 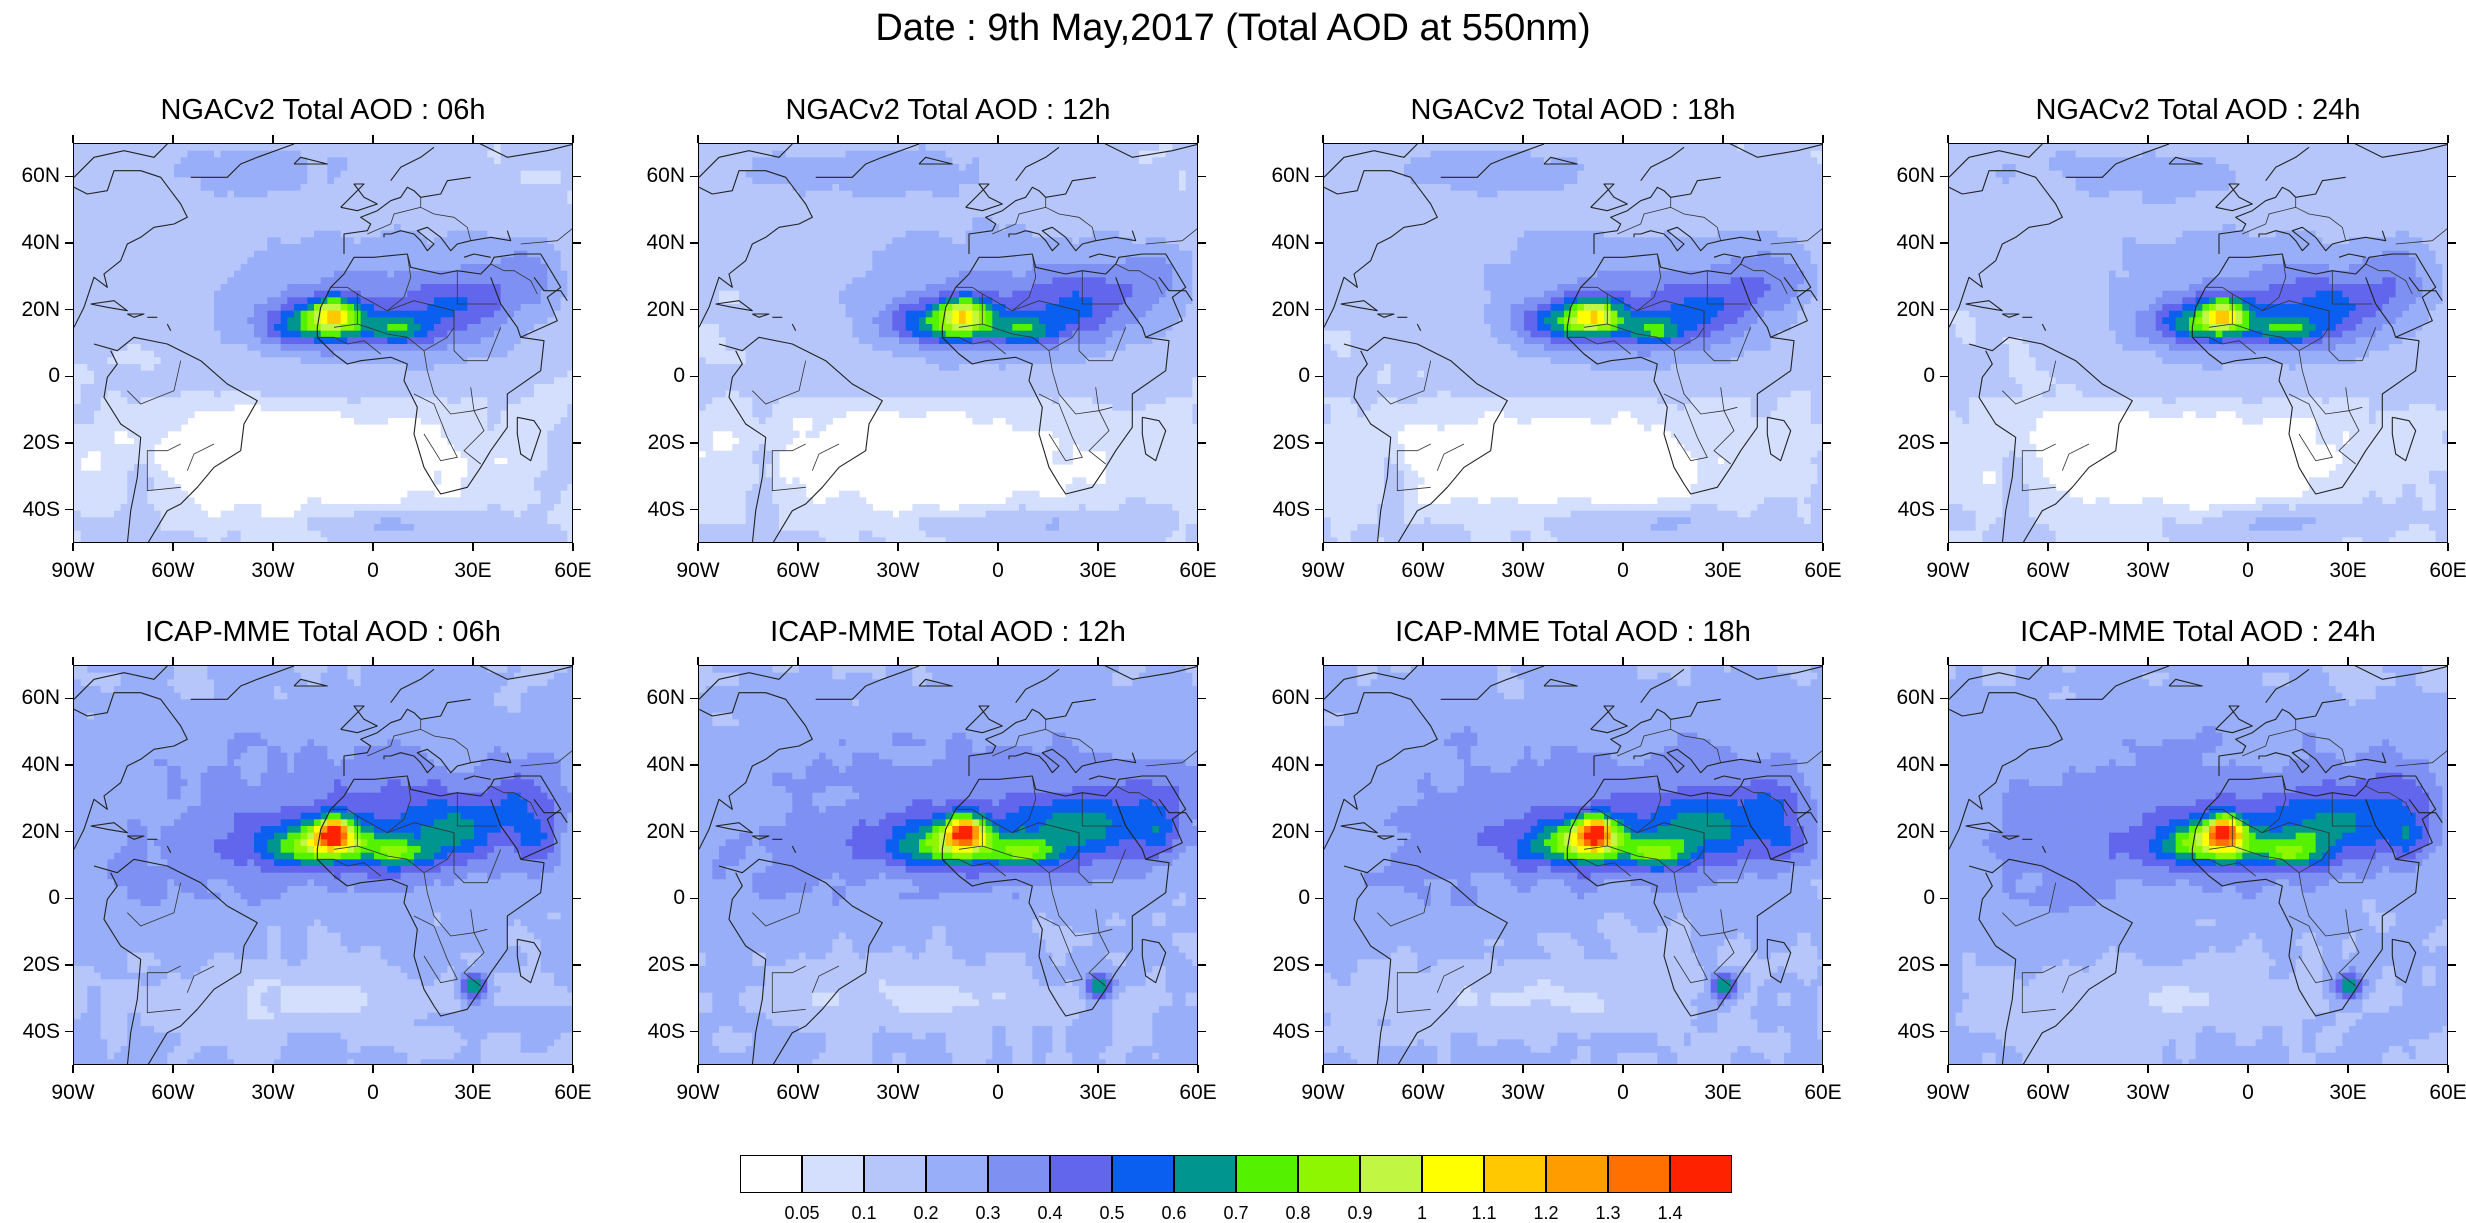 What do you see at coordinates (273, 571) in the screenshot?
I see `lon-tick-label: 30W` at bounding box center [273, 571].